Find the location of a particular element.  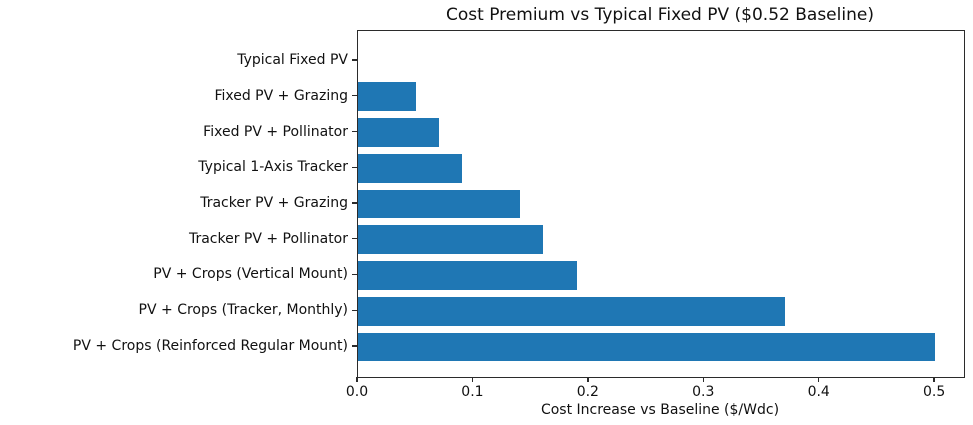

x-tick-label: 0.2 is located at coordinates (587, 392).